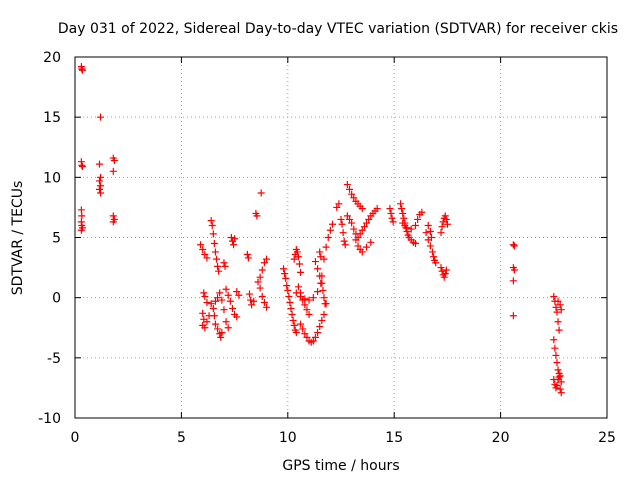 This screenshot has width=640, height=480. I want to click on y-tick-label: 20, so click(52, 58).